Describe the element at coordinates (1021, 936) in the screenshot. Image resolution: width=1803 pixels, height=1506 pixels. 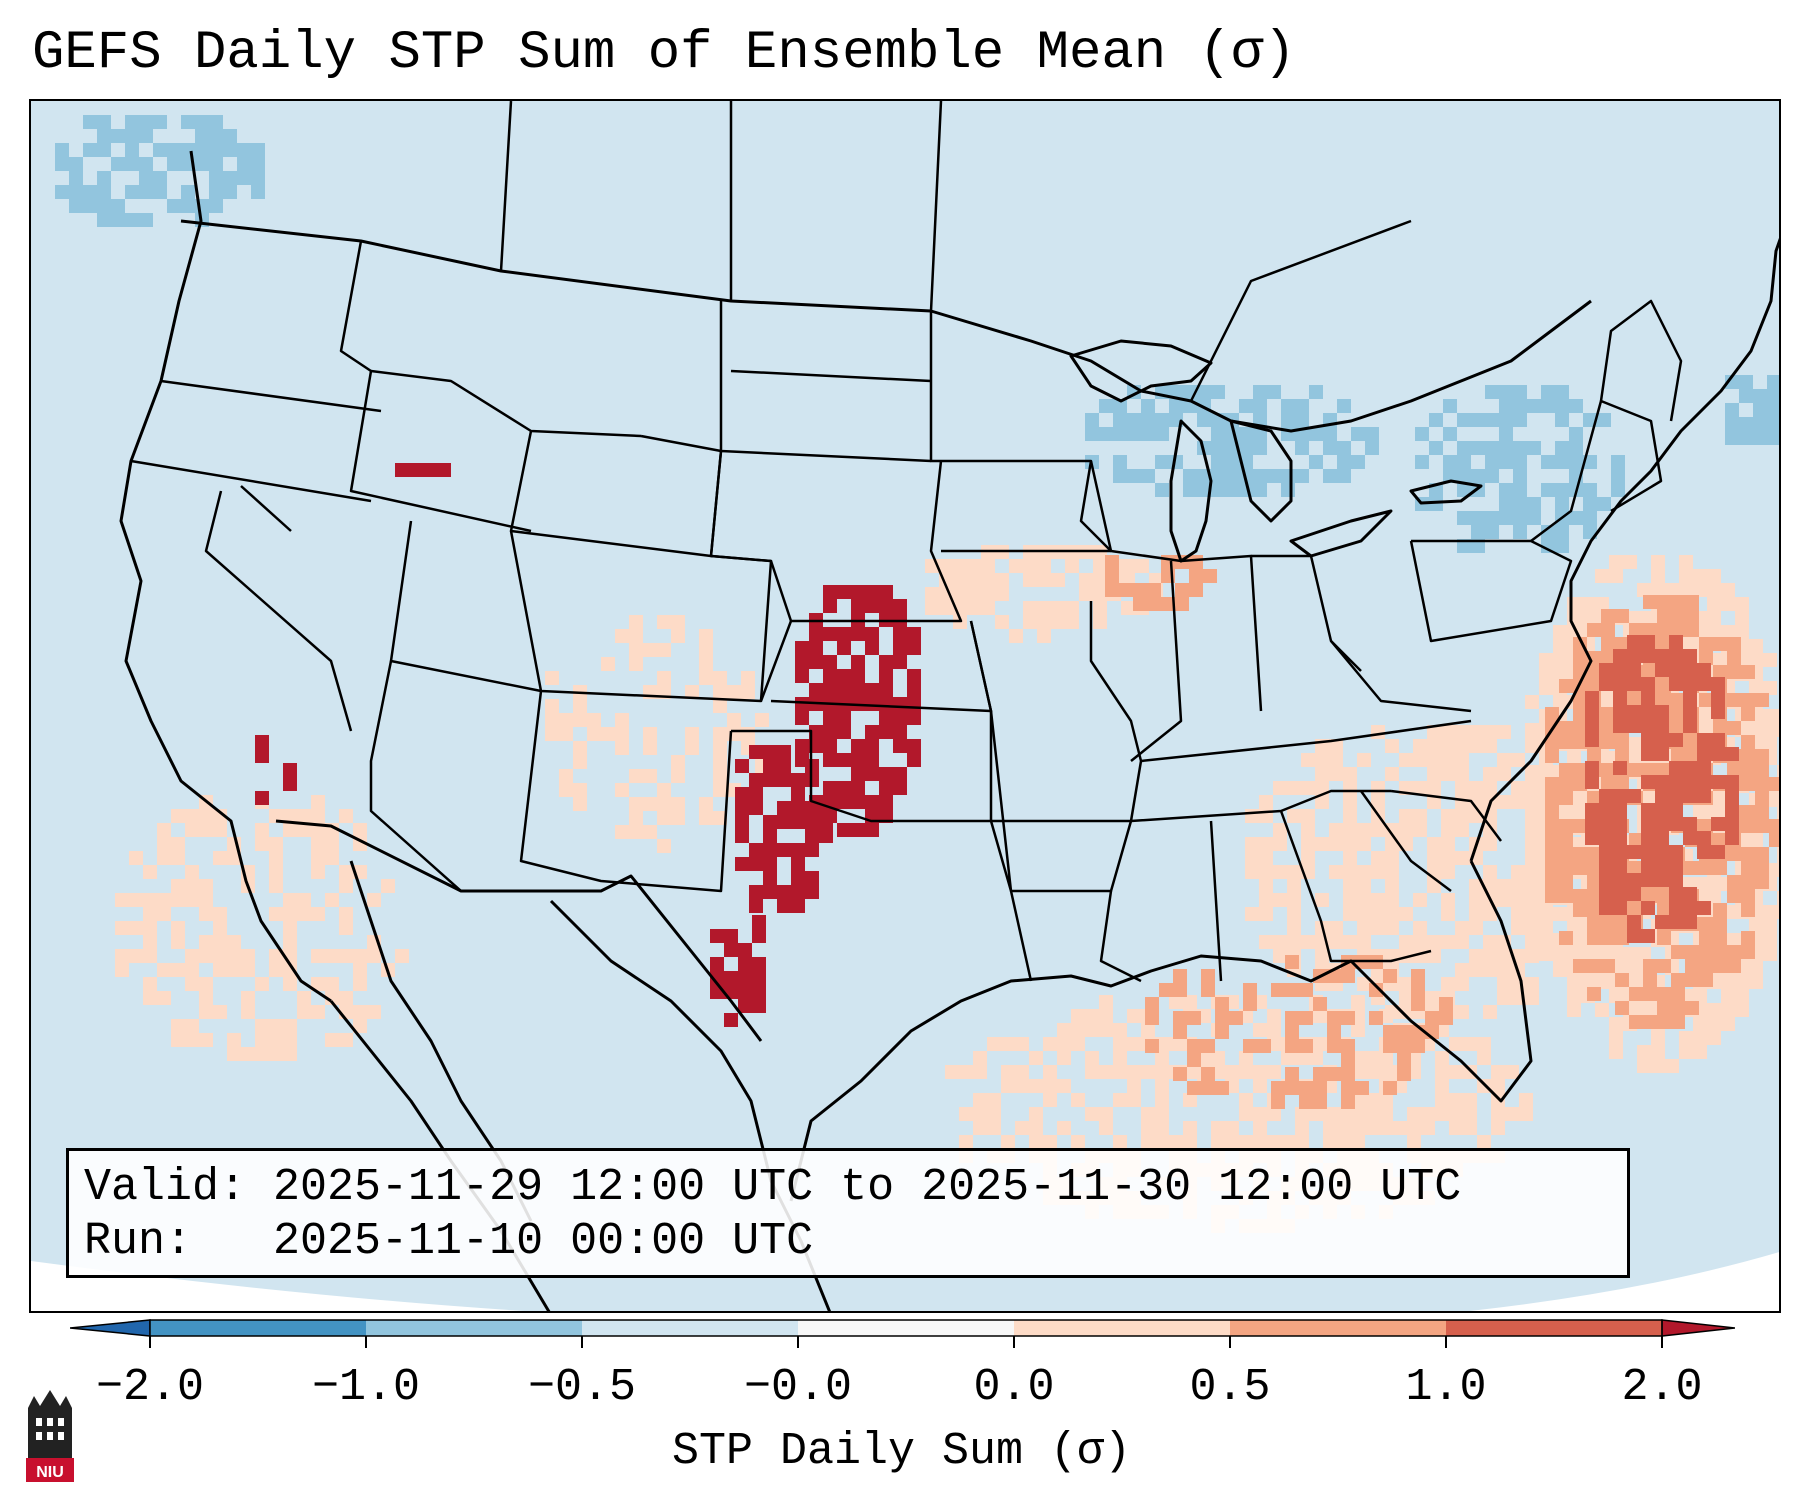
I see `border-tx-east` at that location.